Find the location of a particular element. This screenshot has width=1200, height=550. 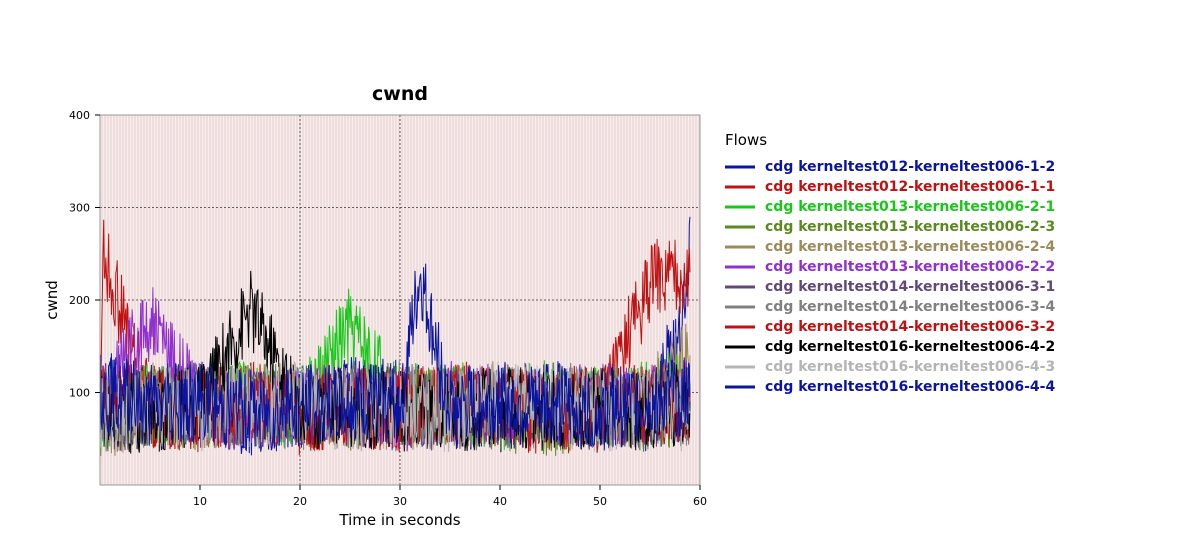

legend-label: cdg kerneltest014-kerneltest006-3-1 is located at coordinates (910, 287).